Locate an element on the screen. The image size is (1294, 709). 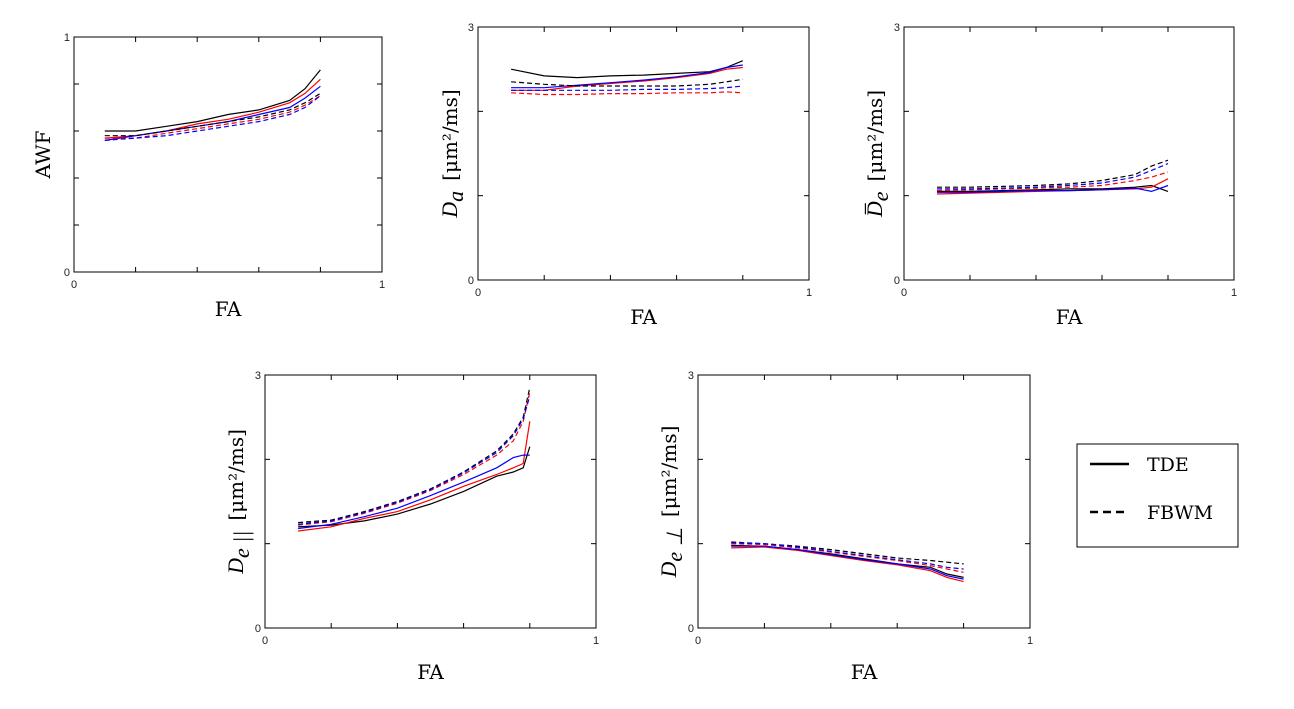
chart-panel-4: 0 1 0 3 FA De || [μm²/ms] is located at coordinates (411, 527).